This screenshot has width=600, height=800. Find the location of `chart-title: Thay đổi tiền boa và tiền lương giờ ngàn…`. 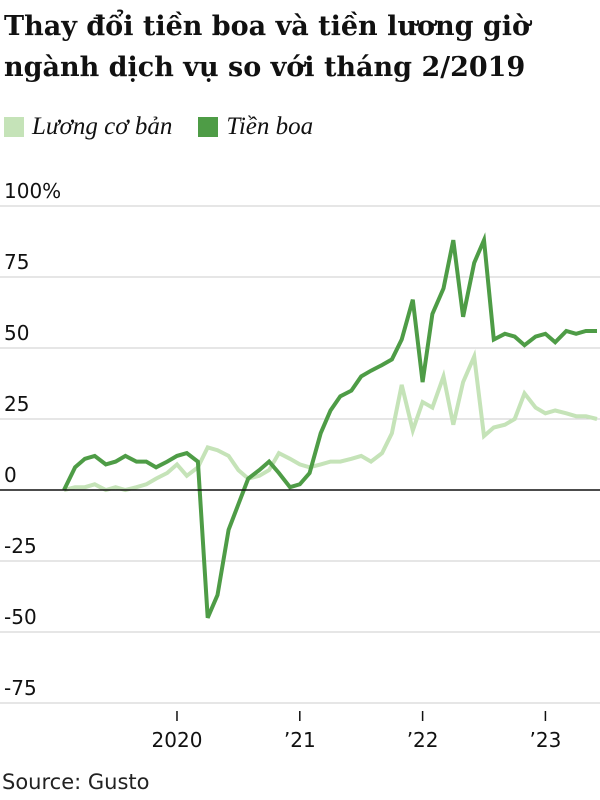

chart-title: Thay đổi tiền boa và tiền lương giờ ngàn… is located at coordinates (267, 47).